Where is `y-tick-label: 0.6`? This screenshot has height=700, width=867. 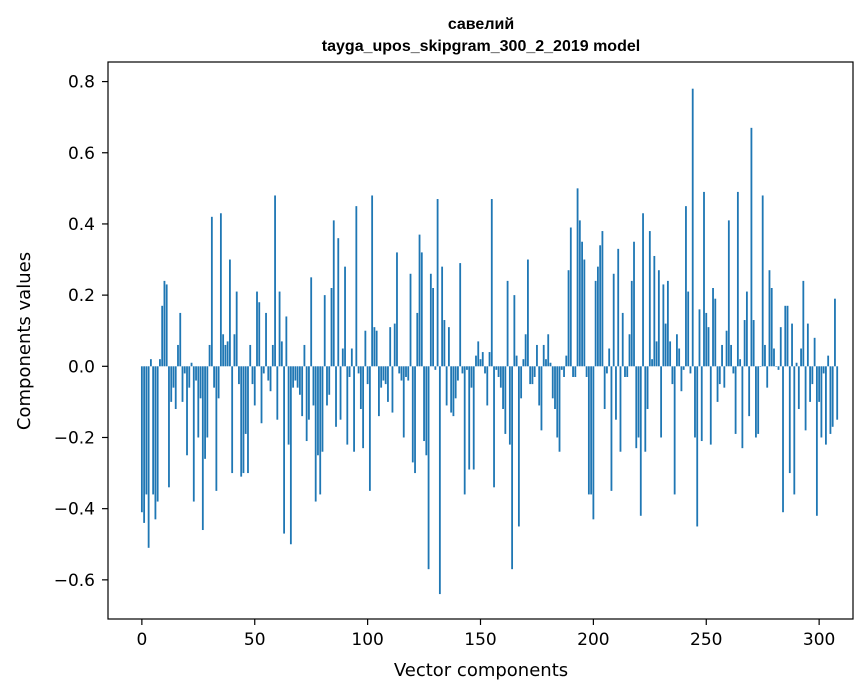 y-tick-label: 0.6 is located at coordinates (81, 154).